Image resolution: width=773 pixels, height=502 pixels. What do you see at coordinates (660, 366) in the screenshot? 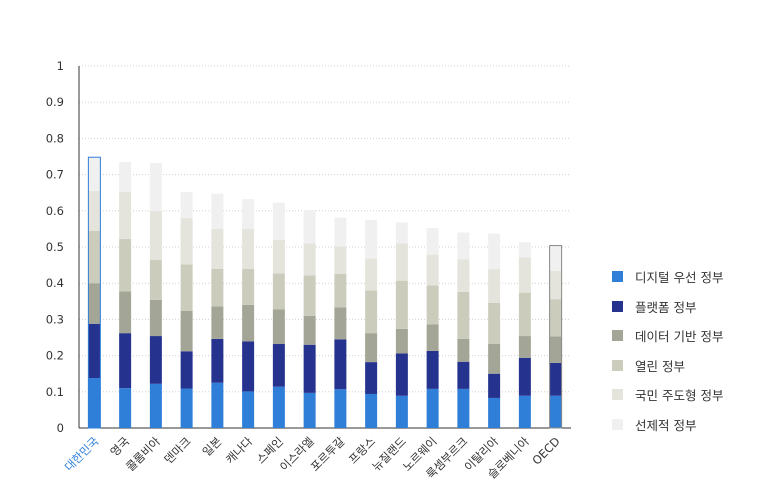
I see `legend-label: 열린 정부` at bounding box center [660, 366].